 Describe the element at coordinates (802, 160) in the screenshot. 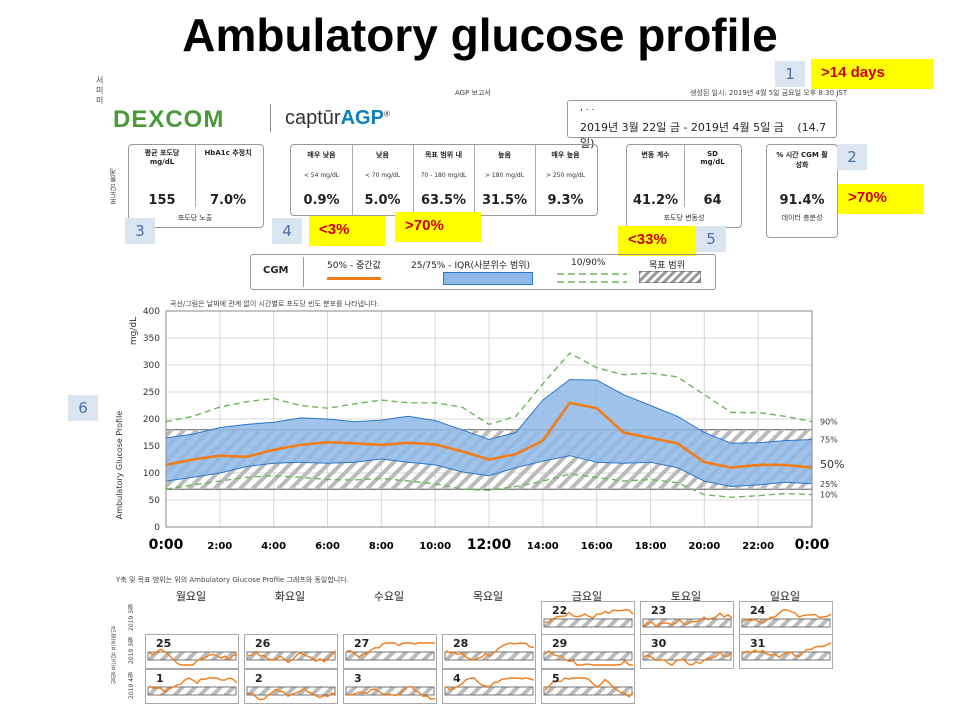

I see `cgm-active-header: % 시간 CGM 활 성화` at that location.